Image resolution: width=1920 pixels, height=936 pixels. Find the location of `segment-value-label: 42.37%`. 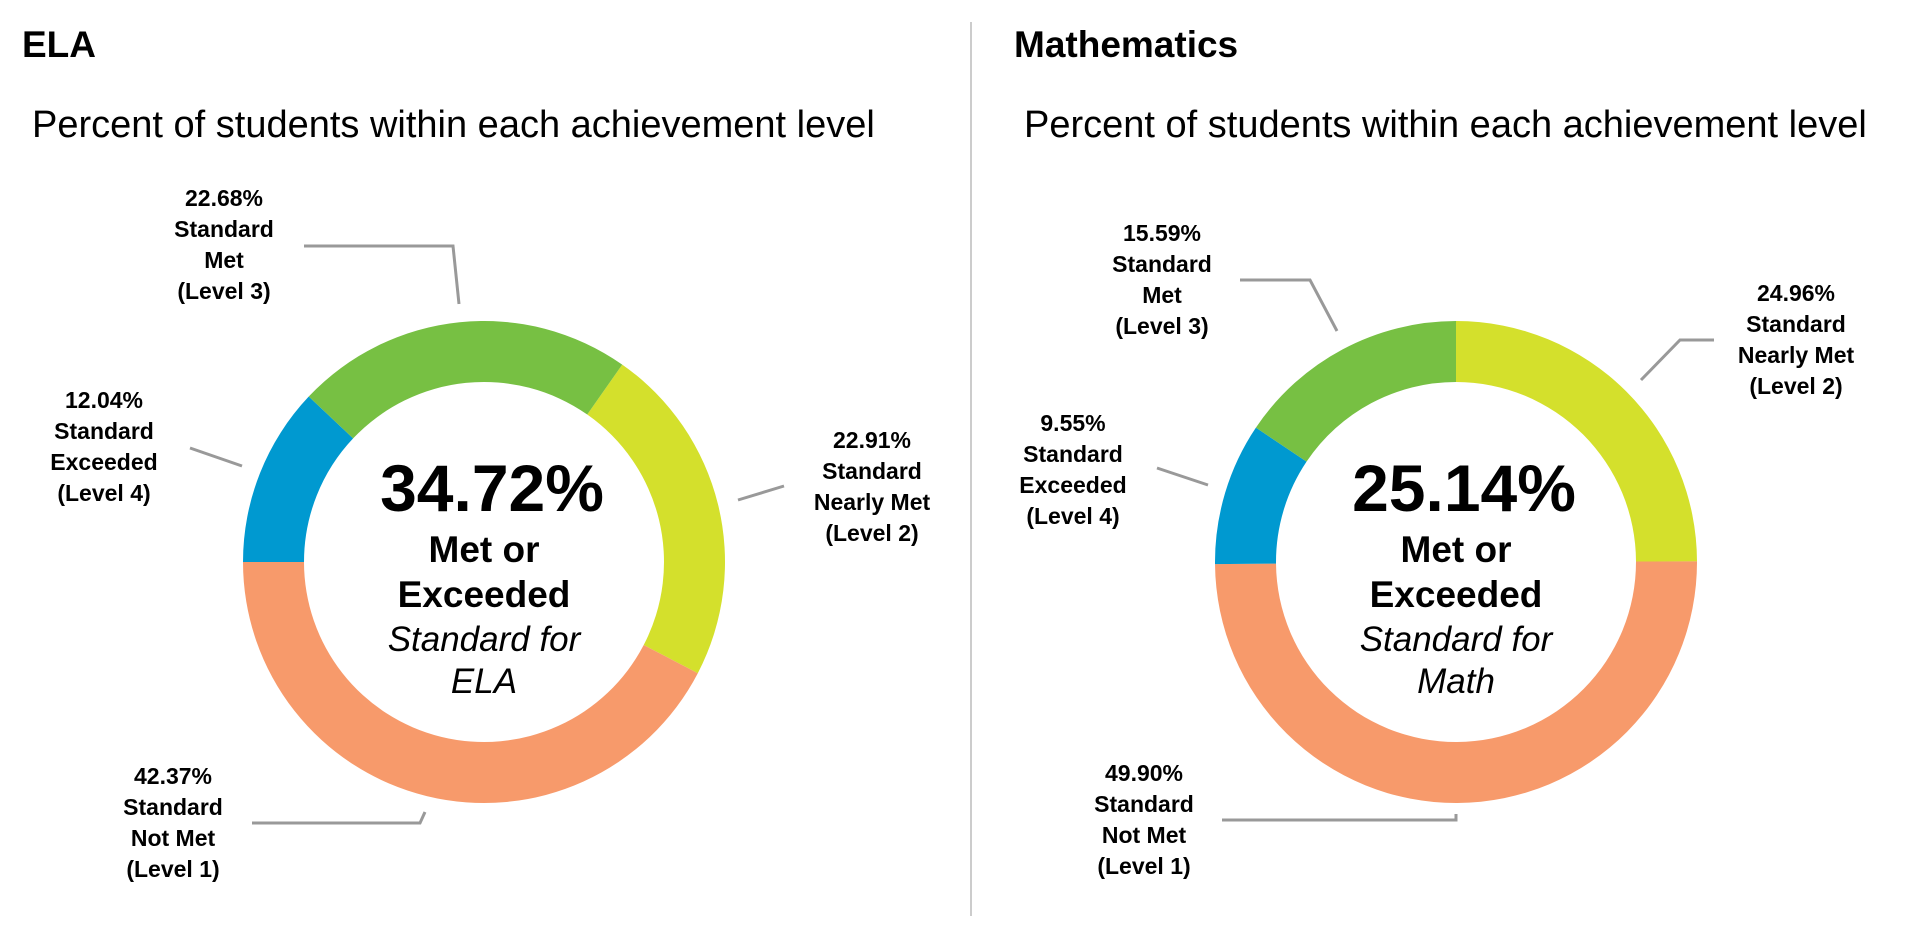

segment-value-label: 42.37% is located at coordinates (172, 776).